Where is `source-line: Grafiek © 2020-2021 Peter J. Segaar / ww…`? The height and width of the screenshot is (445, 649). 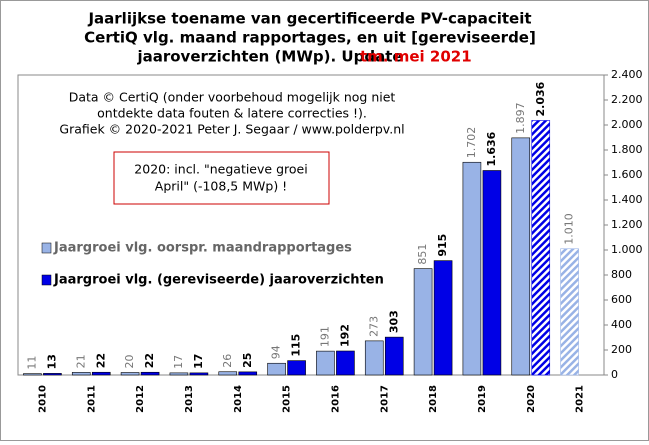
source-line: Grafiek © 2020-2021 Peter J. Segaar / ww… is located at coordinates (231, 129).